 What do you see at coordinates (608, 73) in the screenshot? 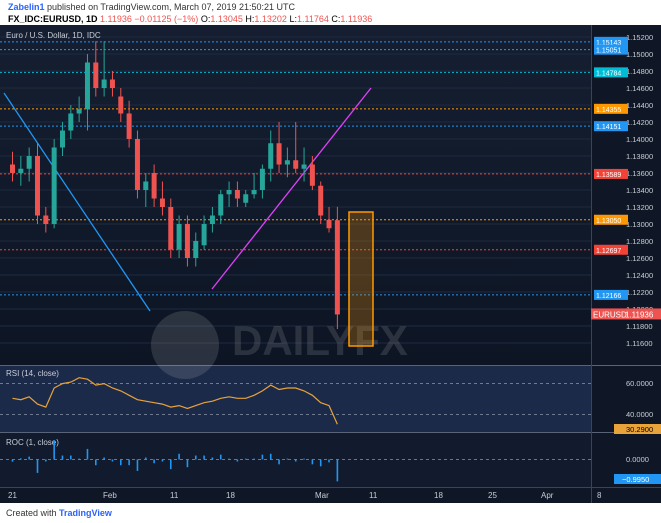
I see `level-tag-text: 1.14784` at bounding box center [608, 73].